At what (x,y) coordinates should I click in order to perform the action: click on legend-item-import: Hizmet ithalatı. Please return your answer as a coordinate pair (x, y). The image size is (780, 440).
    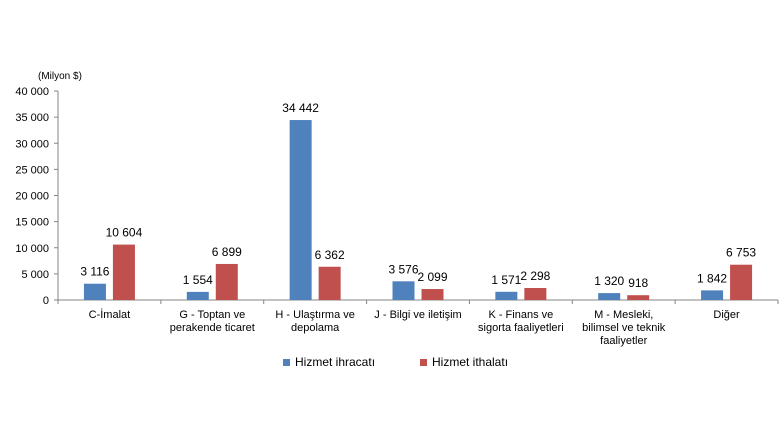
    Looking at the image, I should click on (464, 362).